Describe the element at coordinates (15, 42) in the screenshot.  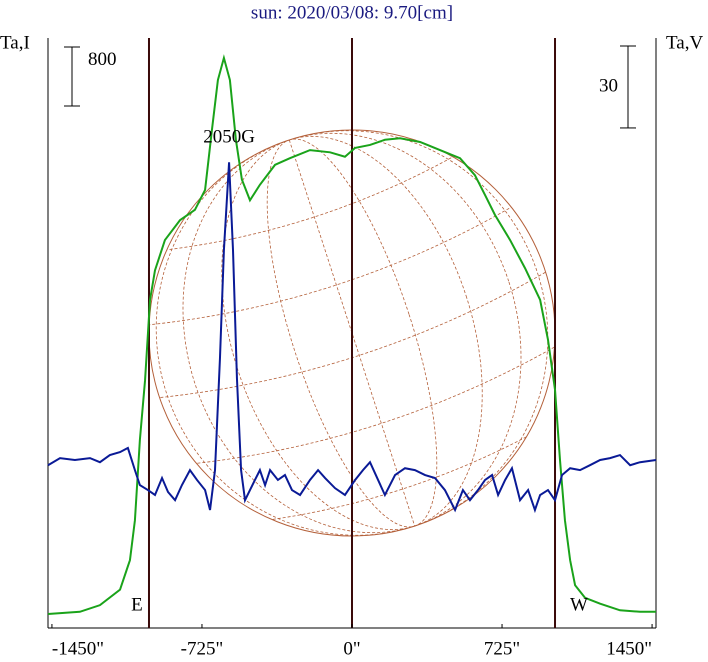
I see `y-axis-label: Ta,I` at that location.